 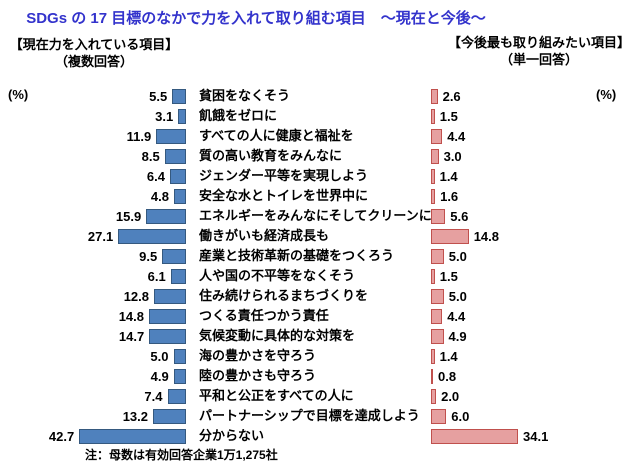 I want to click on left-value-label: 12.8, so click(x=136, y=296).